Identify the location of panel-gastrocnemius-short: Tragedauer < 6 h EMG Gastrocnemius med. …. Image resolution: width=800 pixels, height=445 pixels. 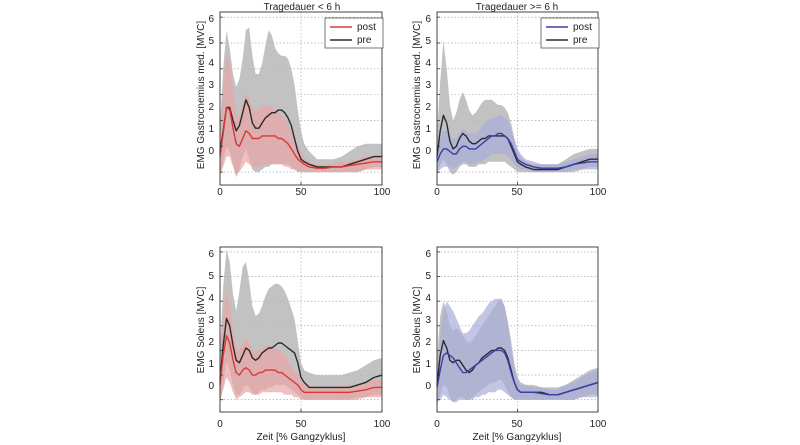
(293, 100).